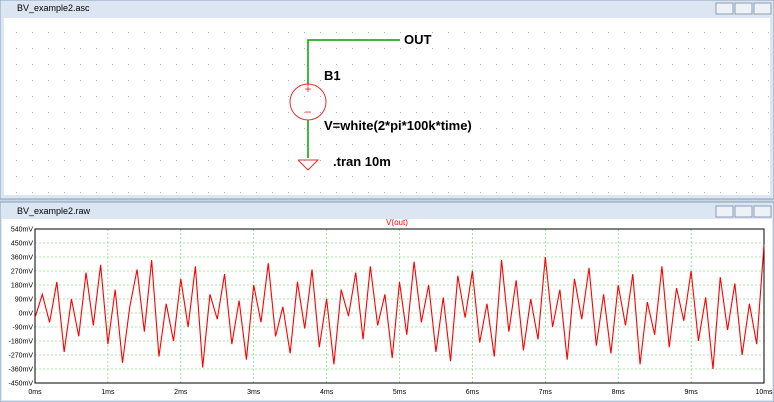 This screenshot has height=402, width=774. What do you see at coordinates (400, 392) in the screenshot?
I see `x-tick-label: 5ms` at bounding box center [400, 392].